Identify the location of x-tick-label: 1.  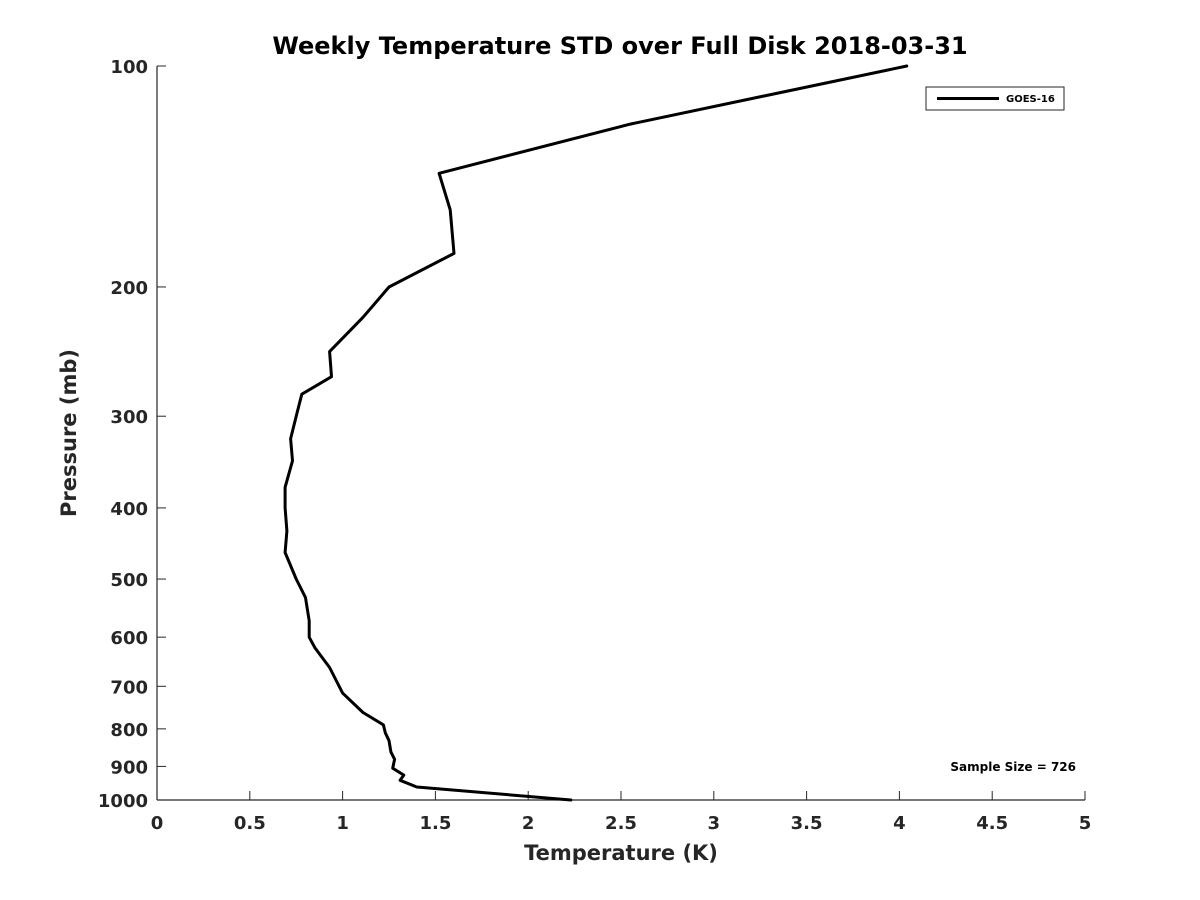
(342, 823).